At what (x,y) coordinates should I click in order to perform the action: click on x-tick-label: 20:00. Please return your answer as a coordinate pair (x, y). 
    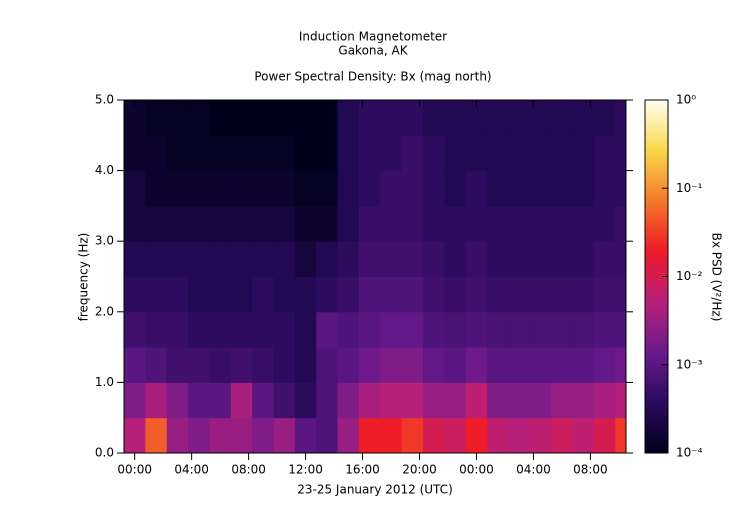
    Looking at the image, I should click on (419, 470).